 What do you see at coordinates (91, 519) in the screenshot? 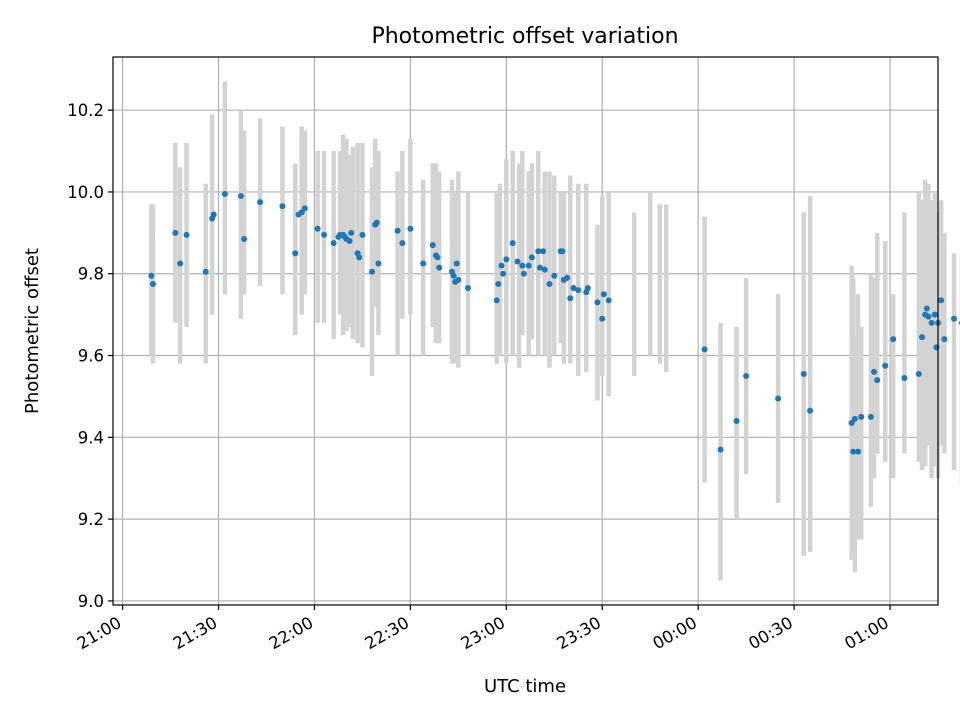
I see `y-tick-label: 9.2` at bounding box center [91, 519].